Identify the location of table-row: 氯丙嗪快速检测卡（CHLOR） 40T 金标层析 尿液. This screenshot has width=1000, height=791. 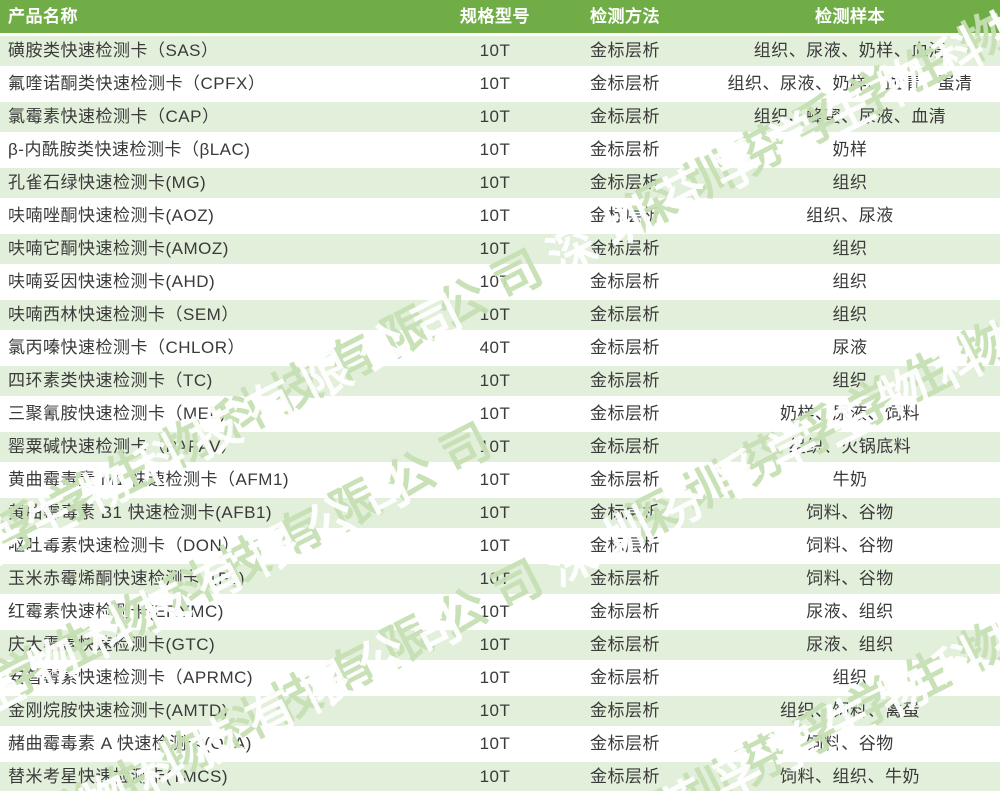
(500, 346).